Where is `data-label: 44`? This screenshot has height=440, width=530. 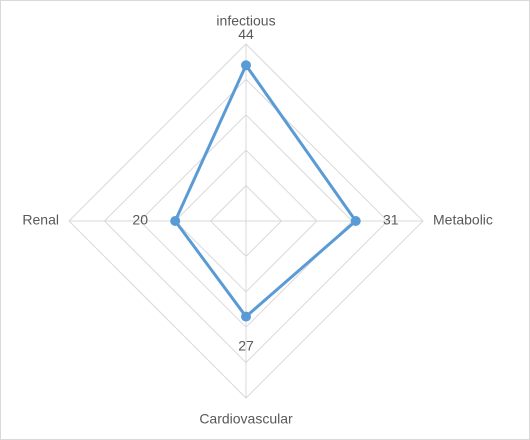 data-label: 44 is located at coordinates (246, 34).